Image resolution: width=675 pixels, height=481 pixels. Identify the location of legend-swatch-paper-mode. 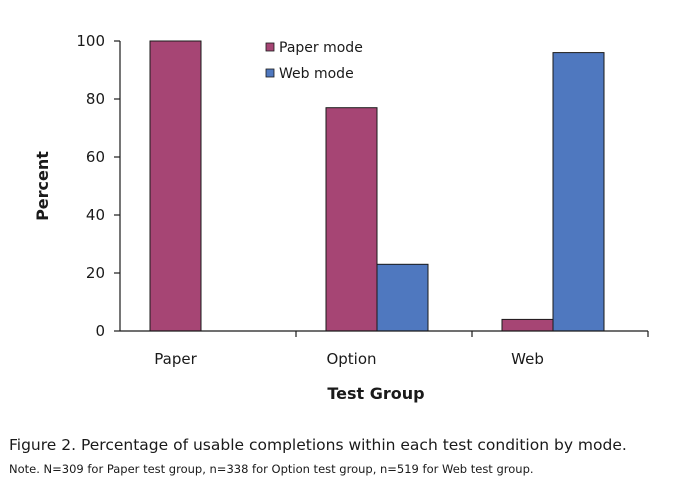
(270, 47).